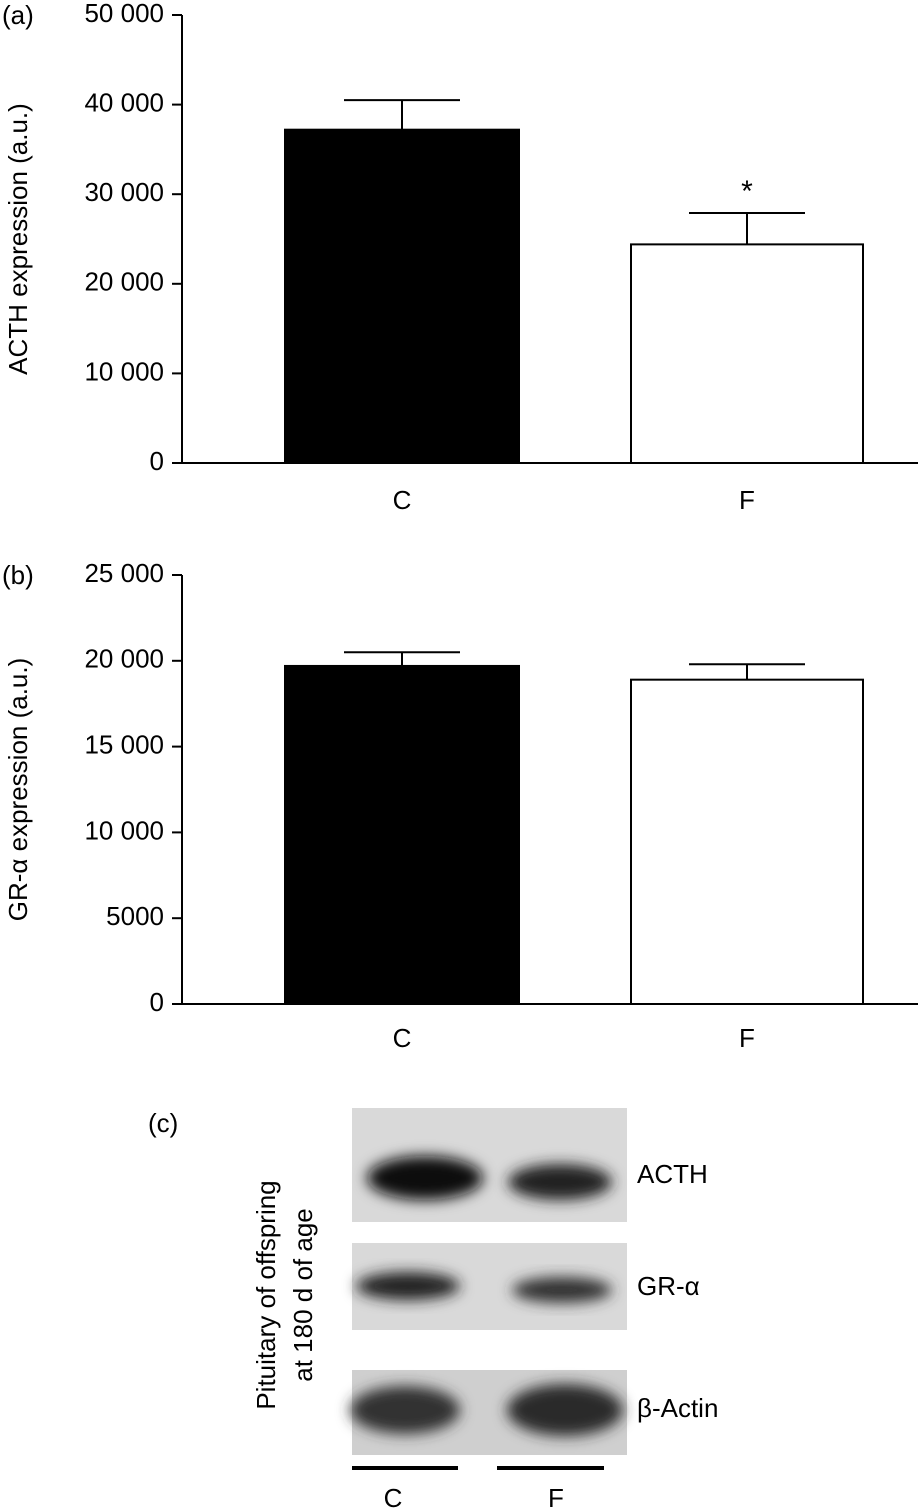 The width and height of the screenshot is (918, 1512). What do you see at coordinates (266, 1294) in the screenshot?
I see `blot-side-label: Pituitary of offspring` at bounding box center [266, 1294].